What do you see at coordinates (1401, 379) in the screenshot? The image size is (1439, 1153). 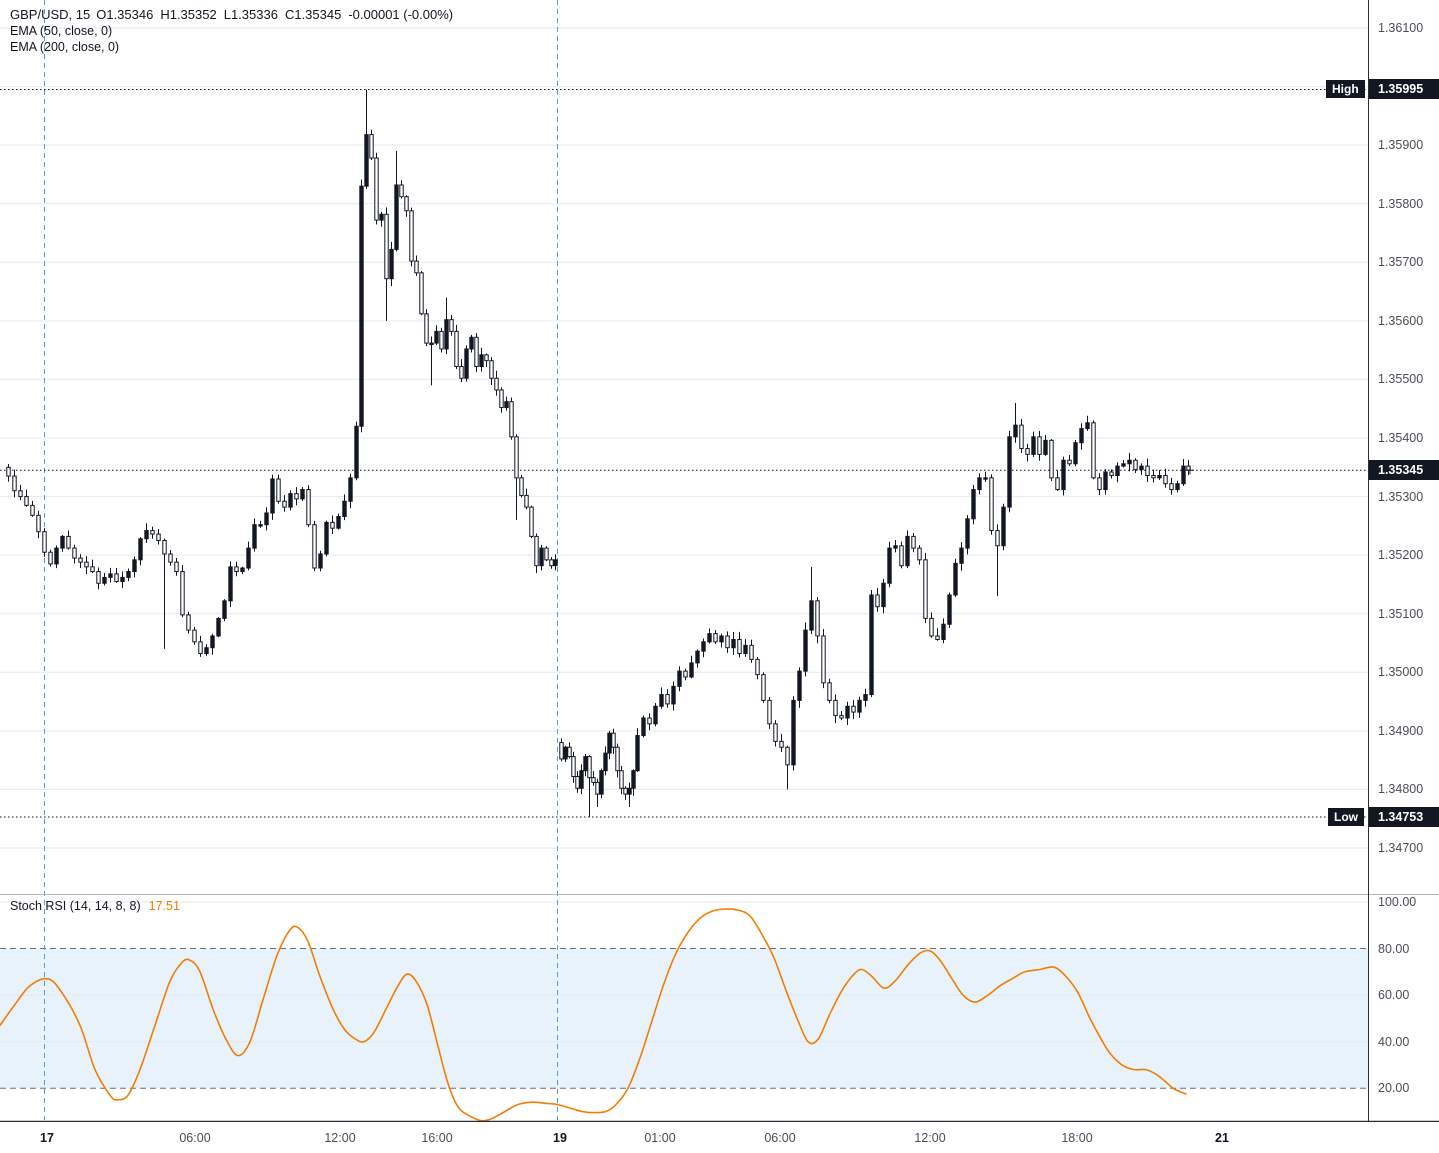 I see `price-tick-label: 1.35500` at bounding box center [1401, 379].